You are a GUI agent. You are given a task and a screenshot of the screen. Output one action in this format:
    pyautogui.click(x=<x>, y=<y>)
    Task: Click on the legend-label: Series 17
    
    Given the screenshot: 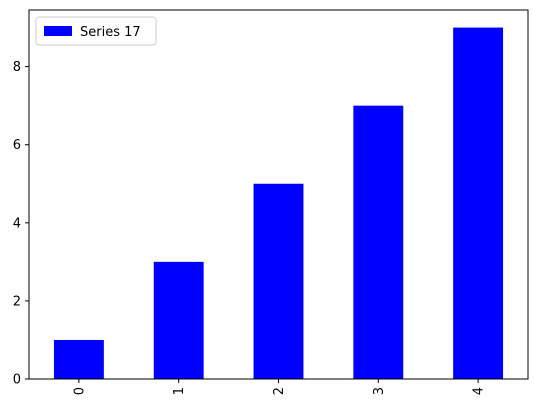 What is the action you would take?
    pyautogui.click(x=110, y=32)
    